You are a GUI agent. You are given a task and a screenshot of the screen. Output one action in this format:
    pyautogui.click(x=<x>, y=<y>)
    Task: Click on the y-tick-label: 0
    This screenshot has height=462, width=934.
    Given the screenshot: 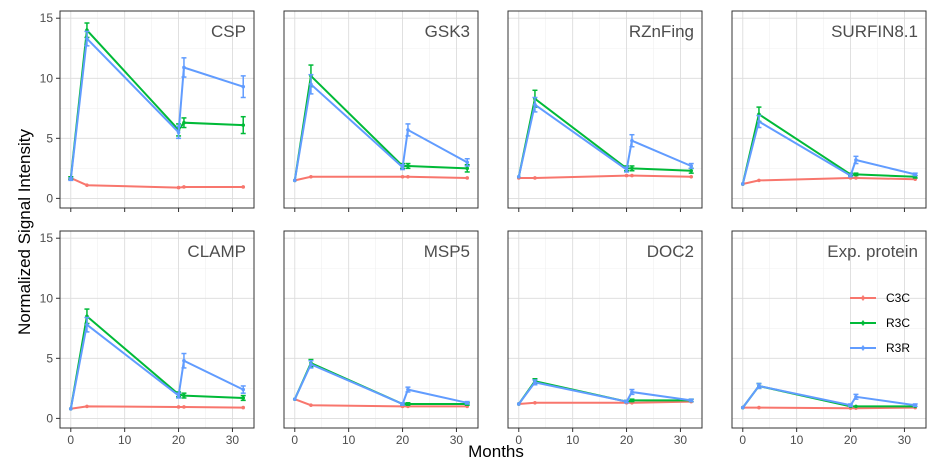 What is the action you would take?
    pyautogui.click(x=49, y=418)
    